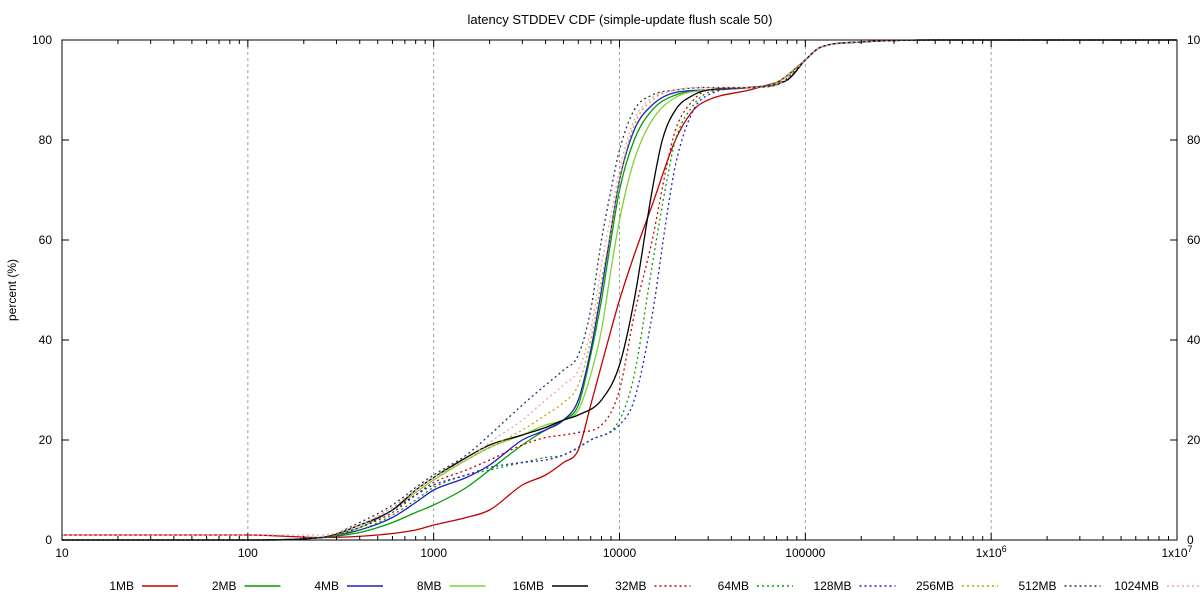 Image resolution: width=1200 pixels, height=600 pixels. I want to click on y-tick-label: 20, so click(46, 440).